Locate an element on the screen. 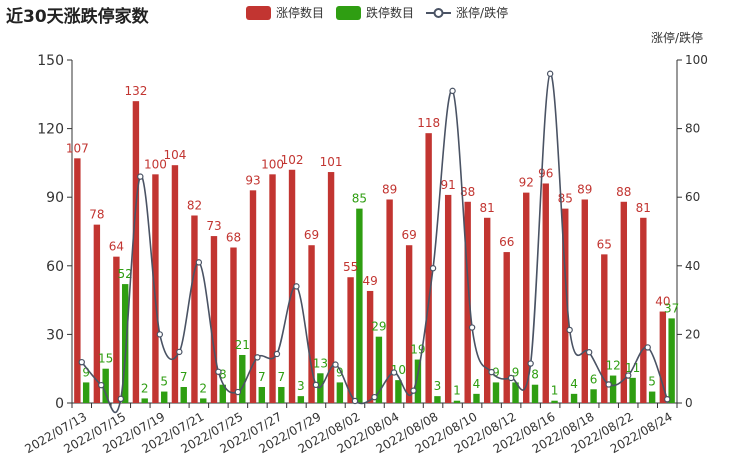 This screenshot has width=750, height=463. y-left-tick-label: 120 is located at coordinates (50, 130).